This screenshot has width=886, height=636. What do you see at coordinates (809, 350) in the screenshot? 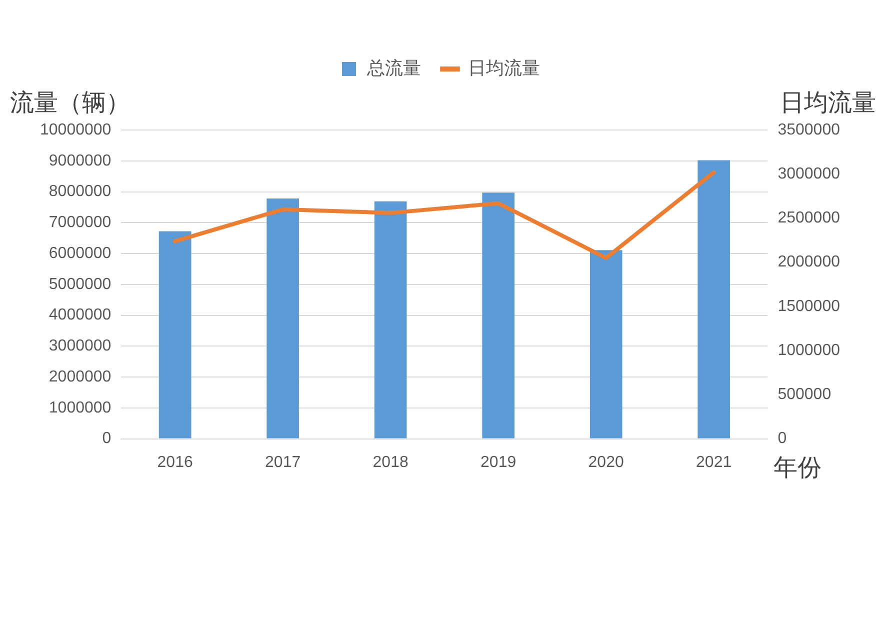
I see `y2-tick-label: 1000000` at bounding box center [809, 350].